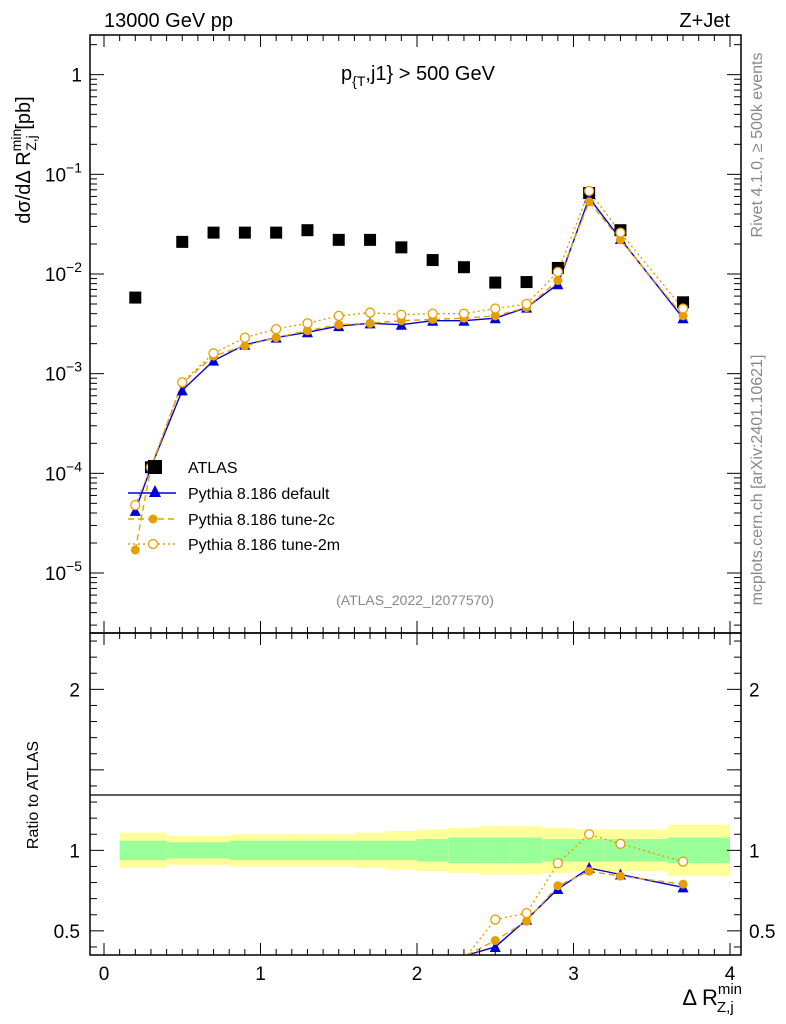  I want to click on x-axis-label: Δ Rmin Z,j, so click(712, 998).